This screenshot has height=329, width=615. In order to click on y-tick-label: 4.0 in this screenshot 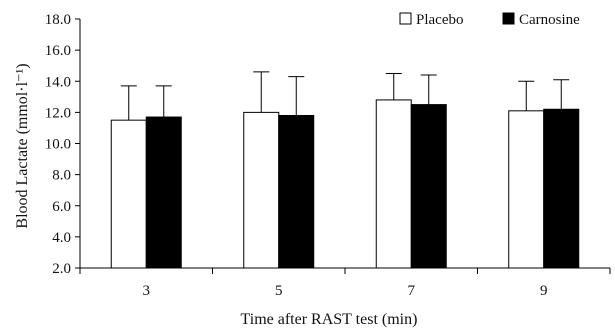, I will do `click(61, 238)`.